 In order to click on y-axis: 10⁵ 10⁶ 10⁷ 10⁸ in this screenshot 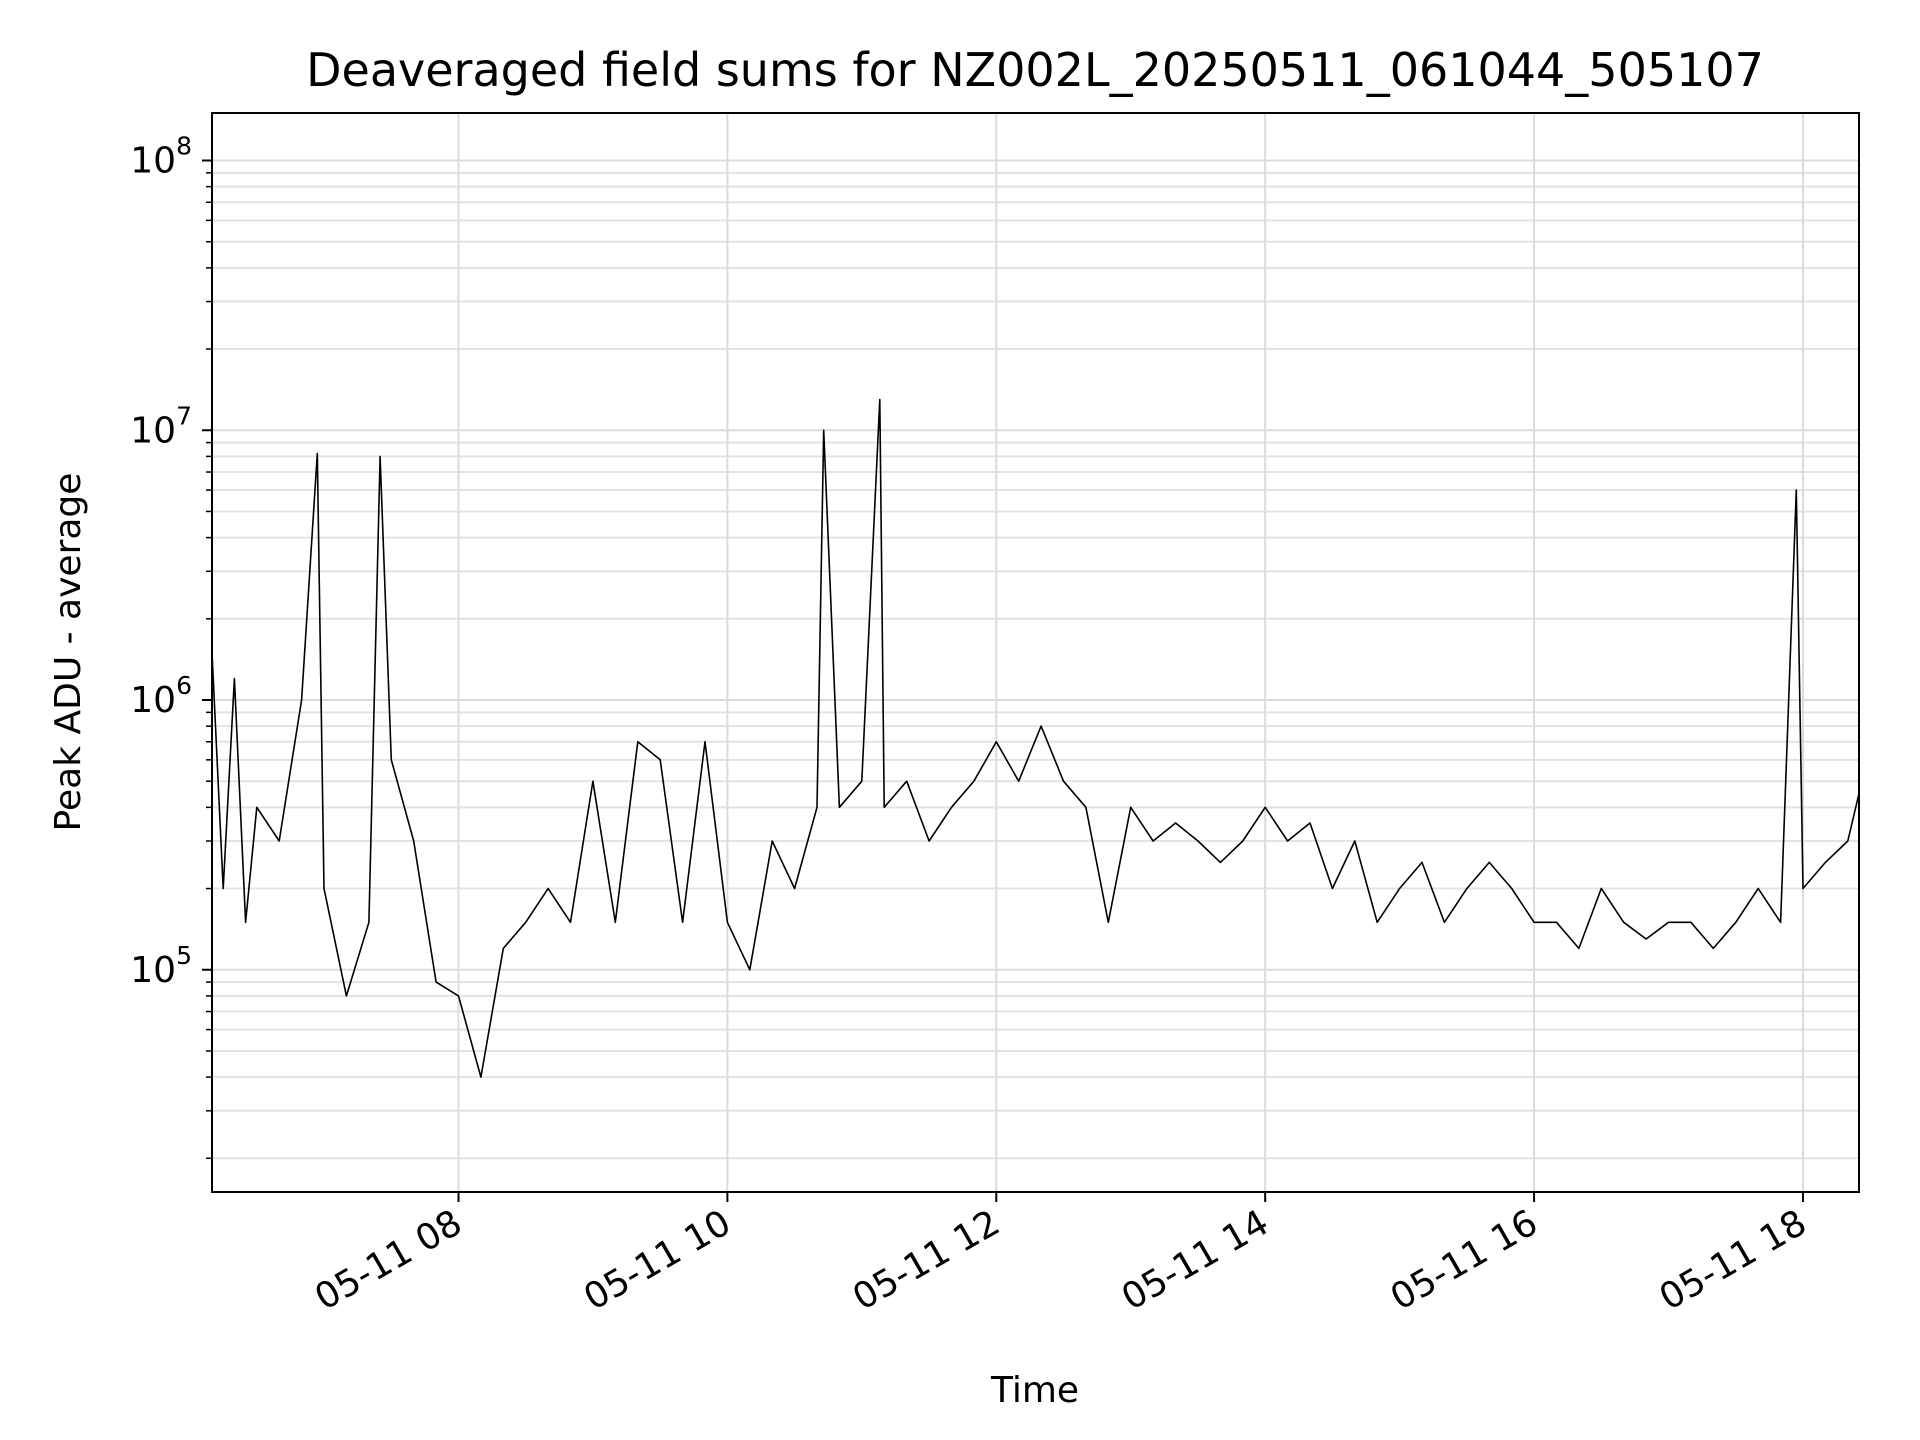, I will do `click(171, 646)`.